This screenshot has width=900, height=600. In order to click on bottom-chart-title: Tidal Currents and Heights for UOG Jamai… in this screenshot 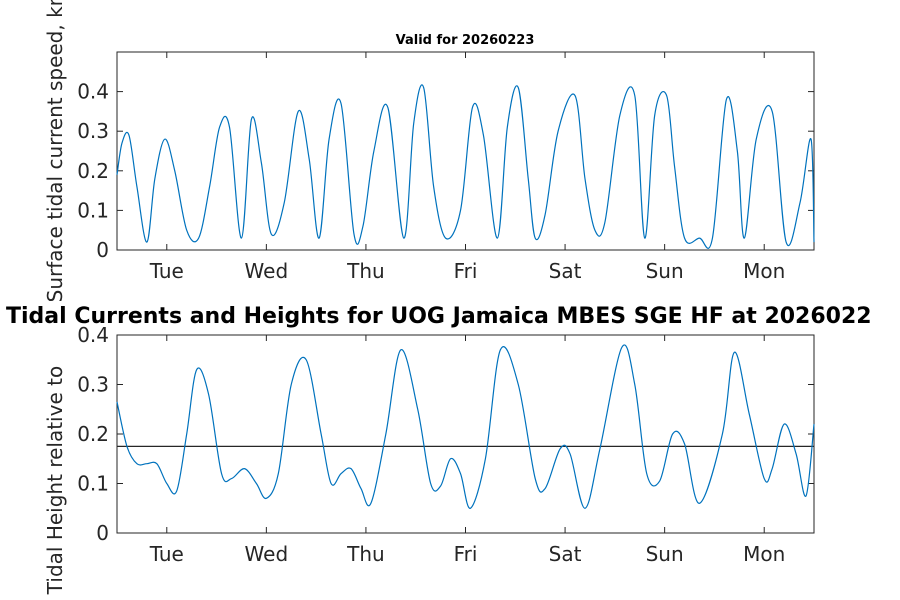, I will do `click(439, 316)`.